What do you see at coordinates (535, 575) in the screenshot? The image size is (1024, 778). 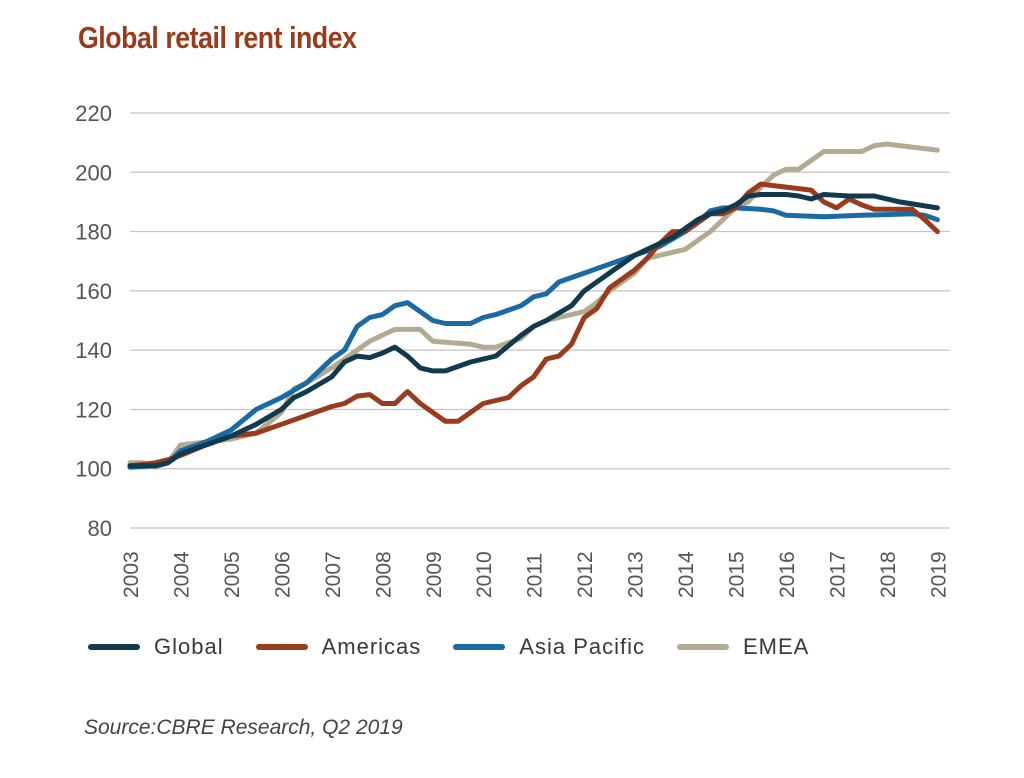 I see `x-tick-label: 2011` at bounding box center [535, 575].